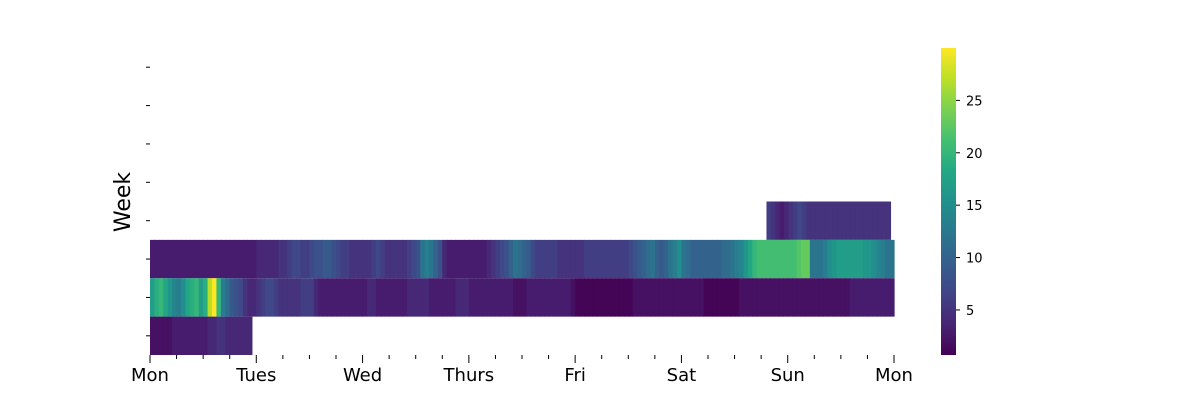  I want to click on x-axis-tick-labels: Mon Tues Wed Thurs Fri Sat Sun Mon, so click(522, 375).